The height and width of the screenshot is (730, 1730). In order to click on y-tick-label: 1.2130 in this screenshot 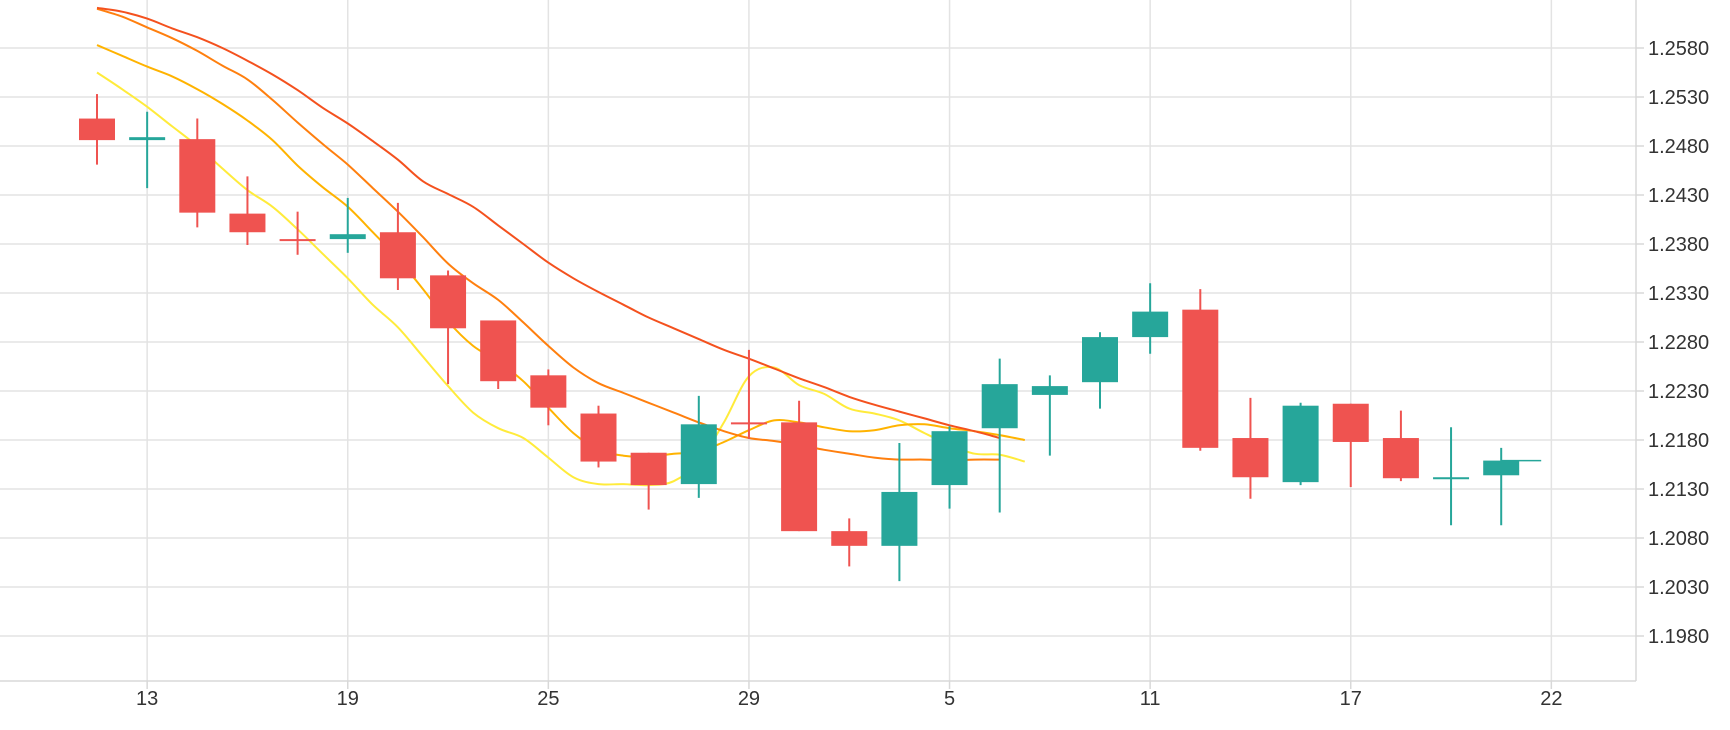, I will do `click(1678, 490)`.